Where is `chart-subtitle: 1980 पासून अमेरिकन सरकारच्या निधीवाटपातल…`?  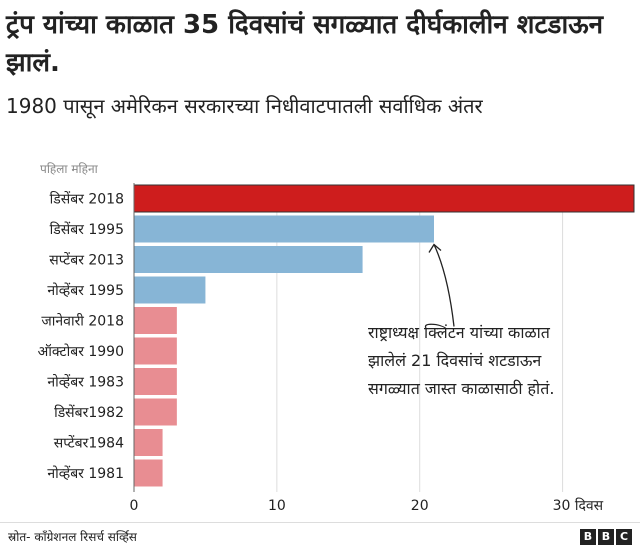
chart-subtitle: 1980 पासून अमेरिकन सरकारच्या निधीवाटपातल… is located at coordinates (244, 106).